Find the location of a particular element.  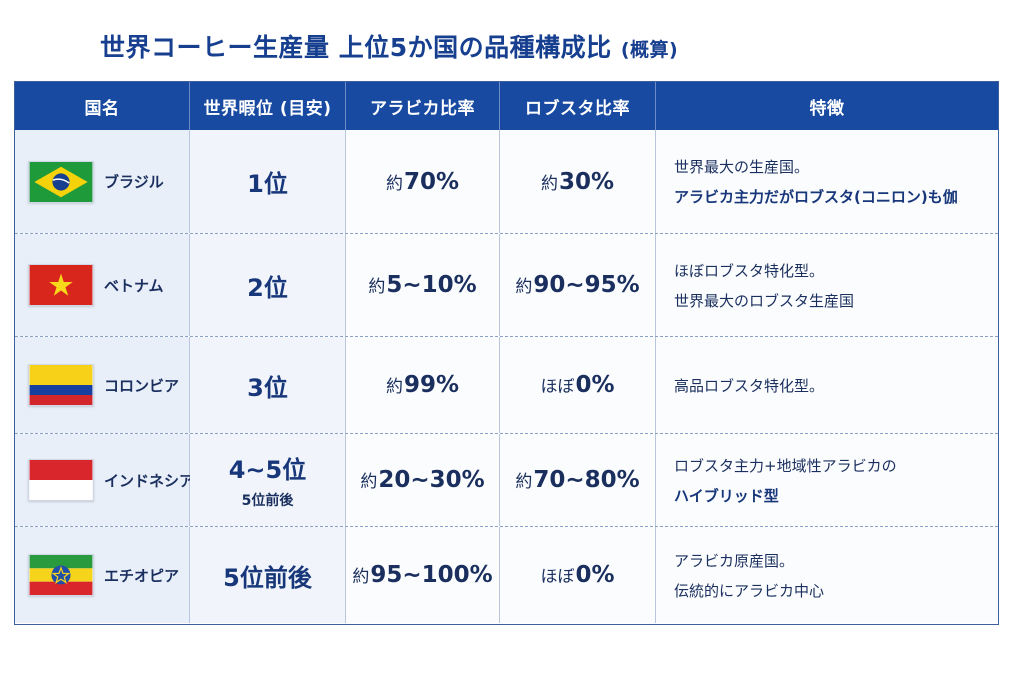

feature-cell: 高品ロブスタ特化型。 is located at coordinates (827, 385).